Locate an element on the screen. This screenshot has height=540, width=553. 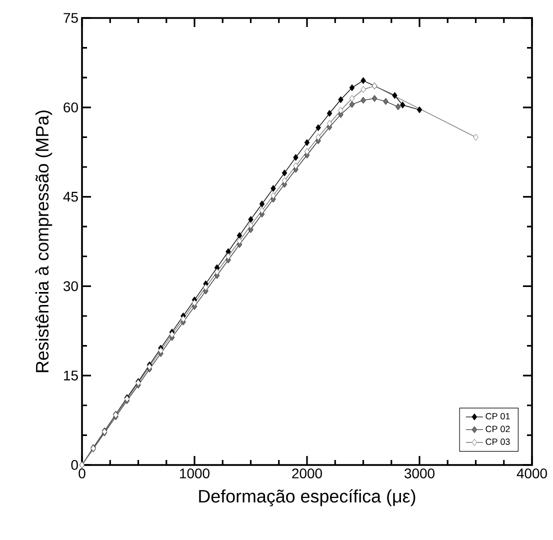
y-tick-label: 75 is located at coordinates (71, 18).